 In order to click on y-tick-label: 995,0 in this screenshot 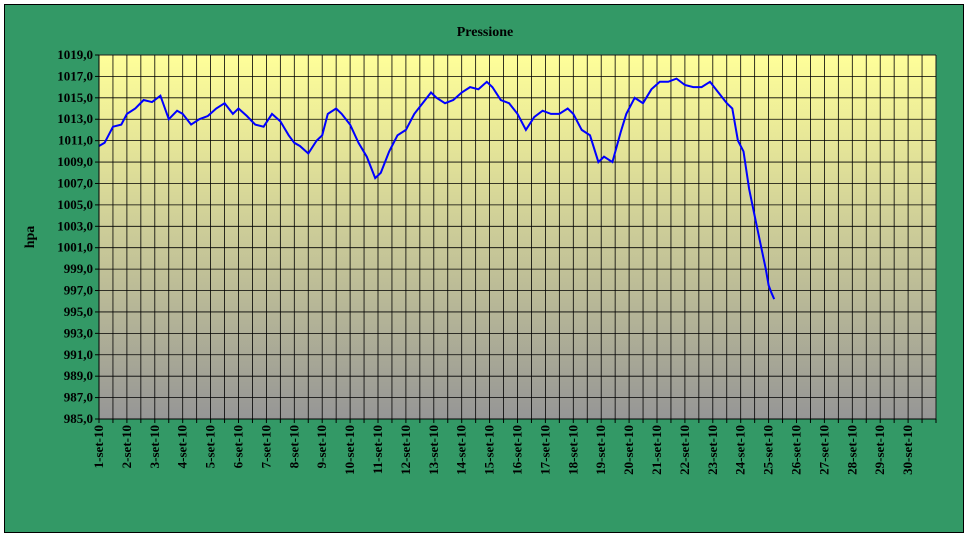, I will do `click(78, 311)`.